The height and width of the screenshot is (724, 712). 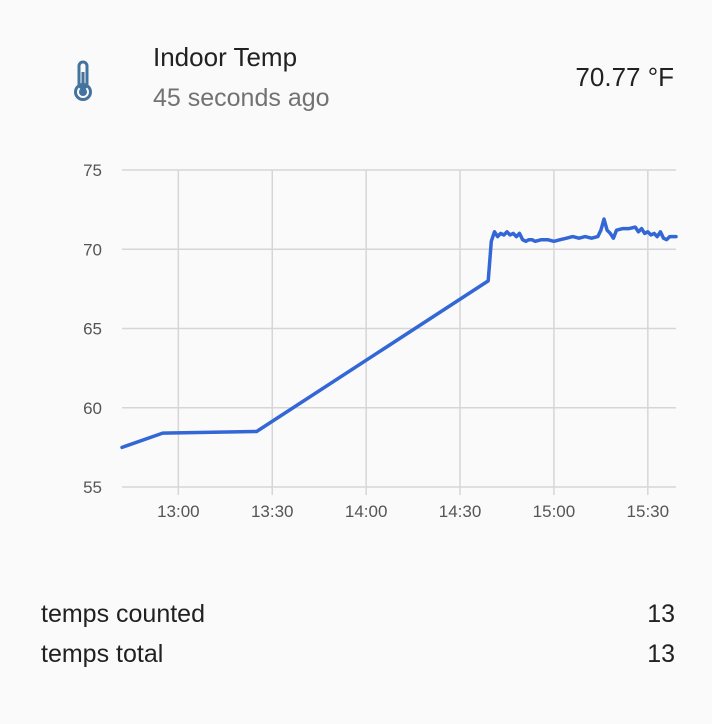 What do you see at coordinates (272, 511) in the screenshot?
I see `x-tick-label: 13:30` at bounding box center [272, 511].